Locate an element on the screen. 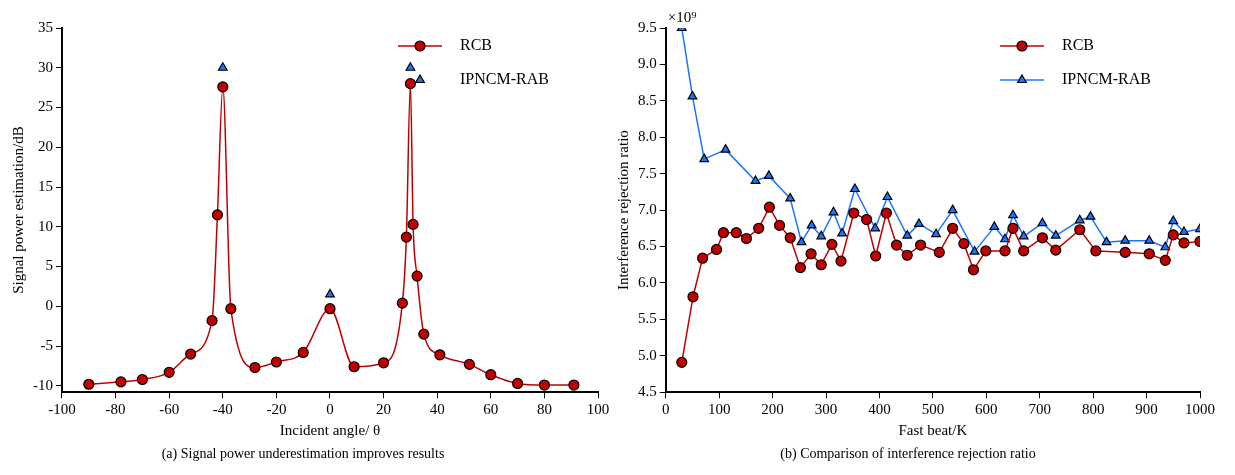  y-axis-title: Signal power estimation/dB is located at coordinates (17, 210).